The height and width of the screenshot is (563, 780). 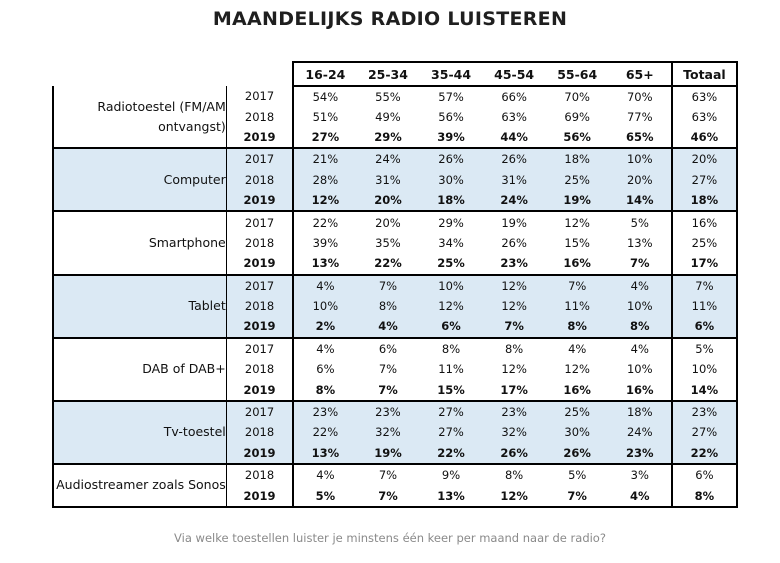 What do you see at coordinates (395, 369) in the screenshot?
I see `table-row: DAB of DAB+ 2017 4% 6% 8% 8% 4% 4% 5%` at bounding box center [395, 369].